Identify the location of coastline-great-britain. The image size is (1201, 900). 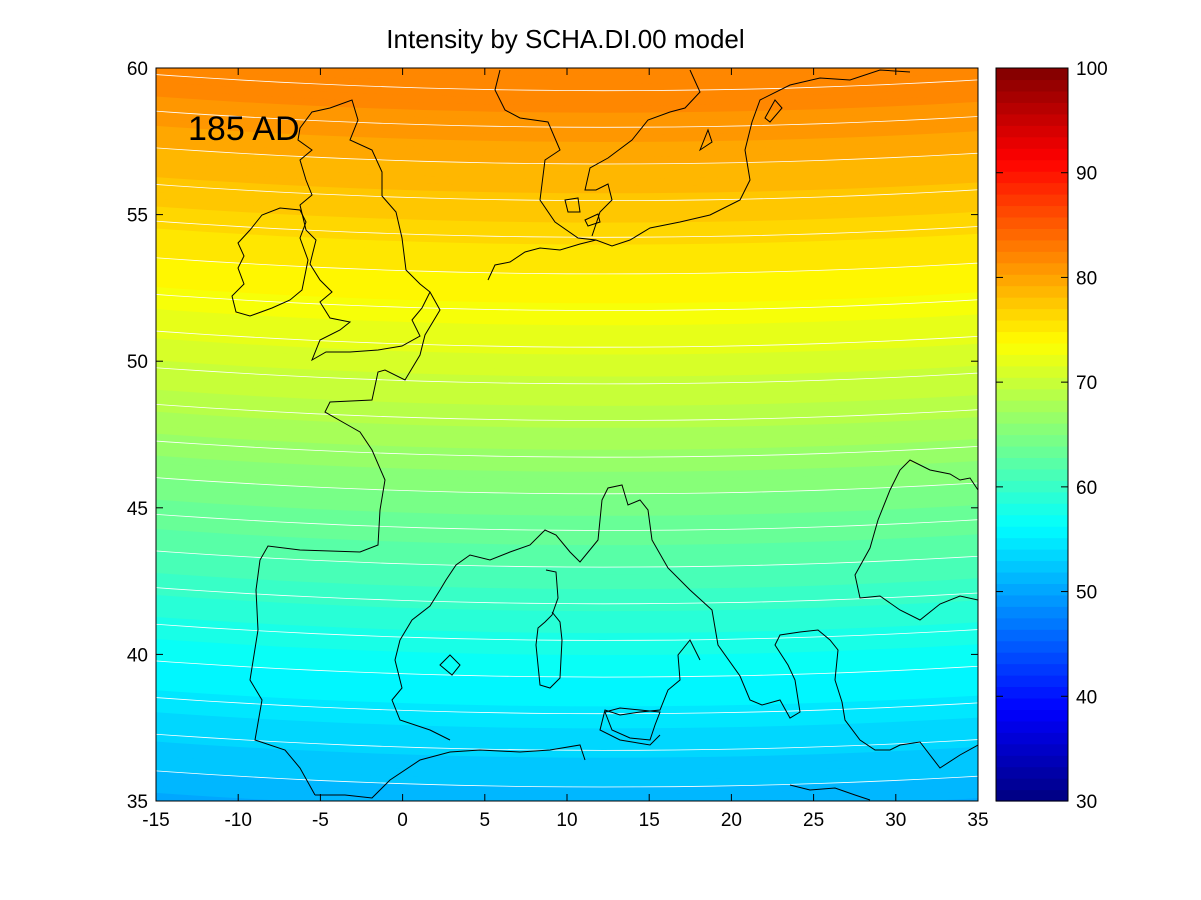
(364, 230).